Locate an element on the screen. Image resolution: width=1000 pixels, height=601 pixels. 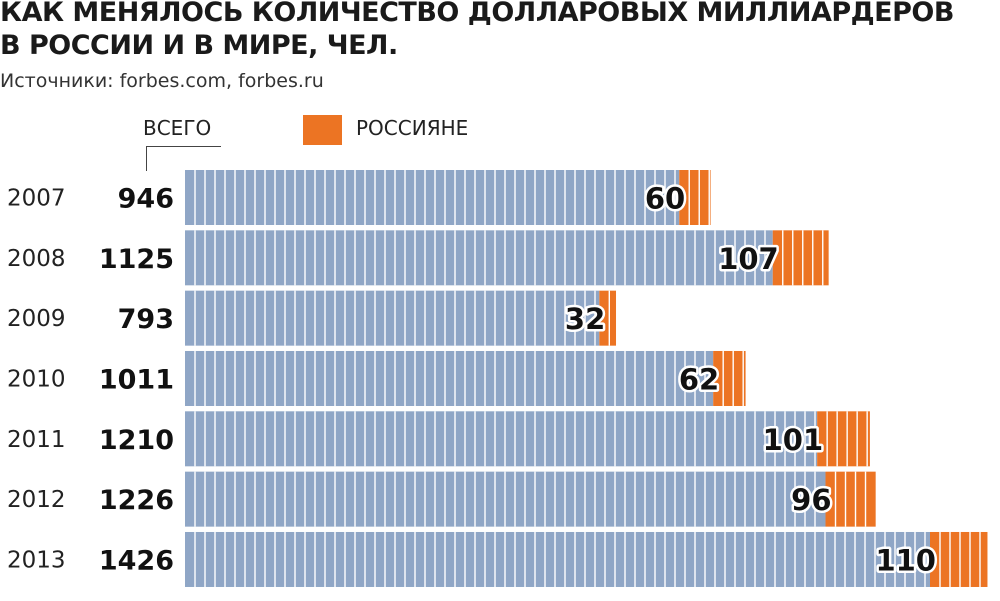
russian-bar-2007 is located at coordinates (695, 197).